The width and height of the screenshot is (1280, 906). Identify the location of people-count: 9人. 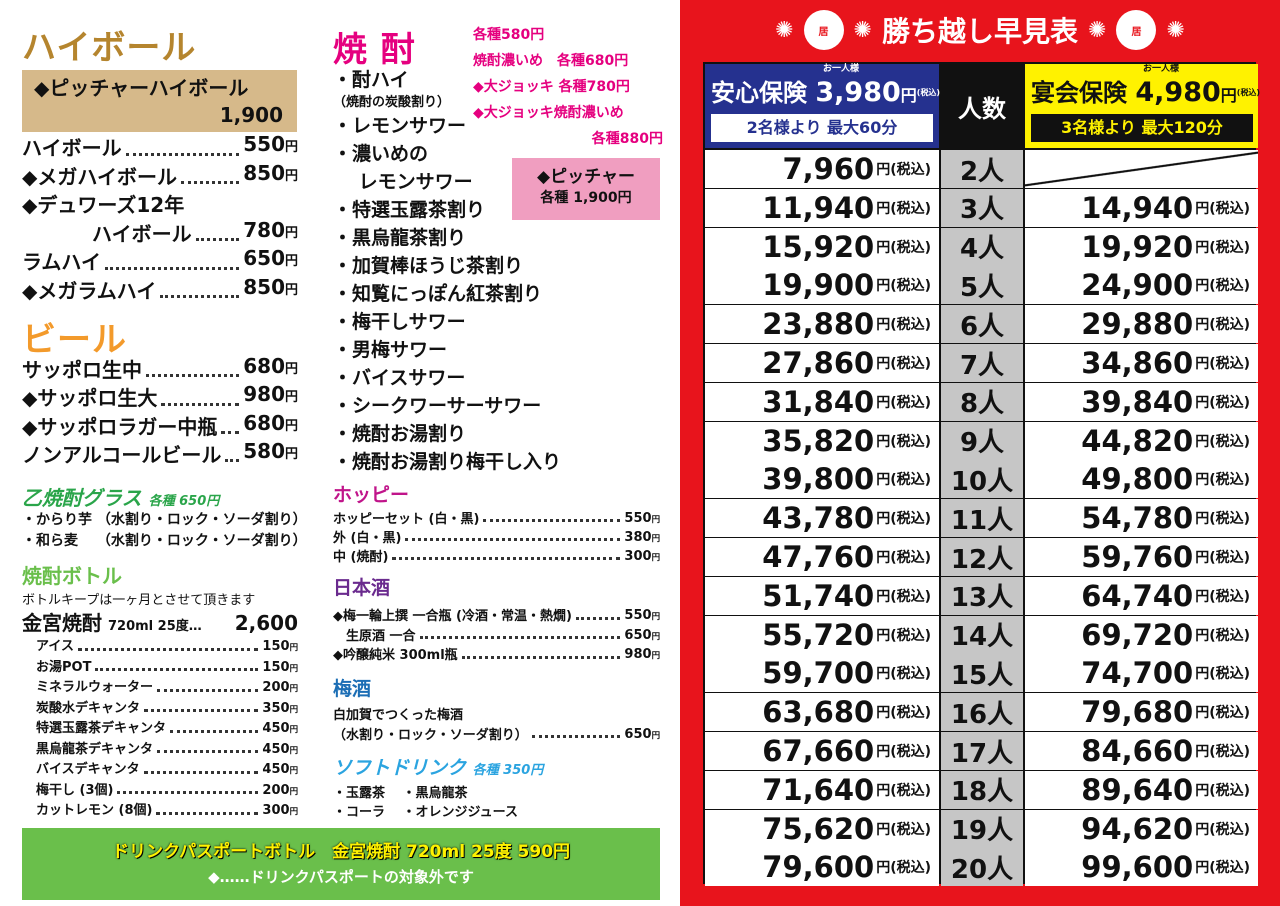
(982, 440).